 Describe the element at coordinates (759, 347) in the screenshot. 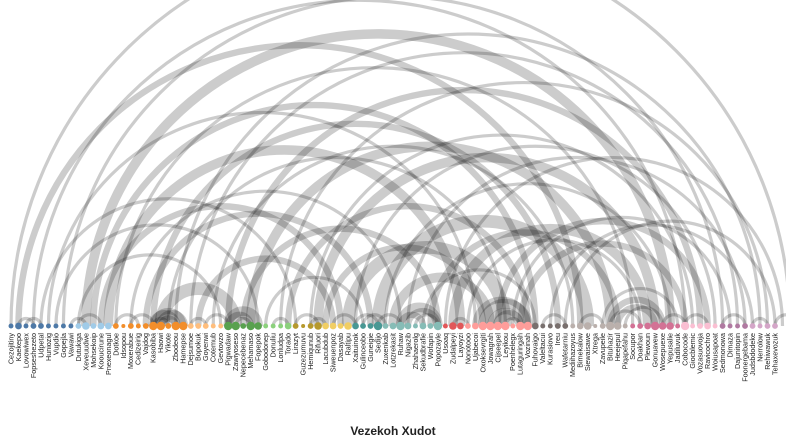

I see `node-label: Nerrolow` at that location.